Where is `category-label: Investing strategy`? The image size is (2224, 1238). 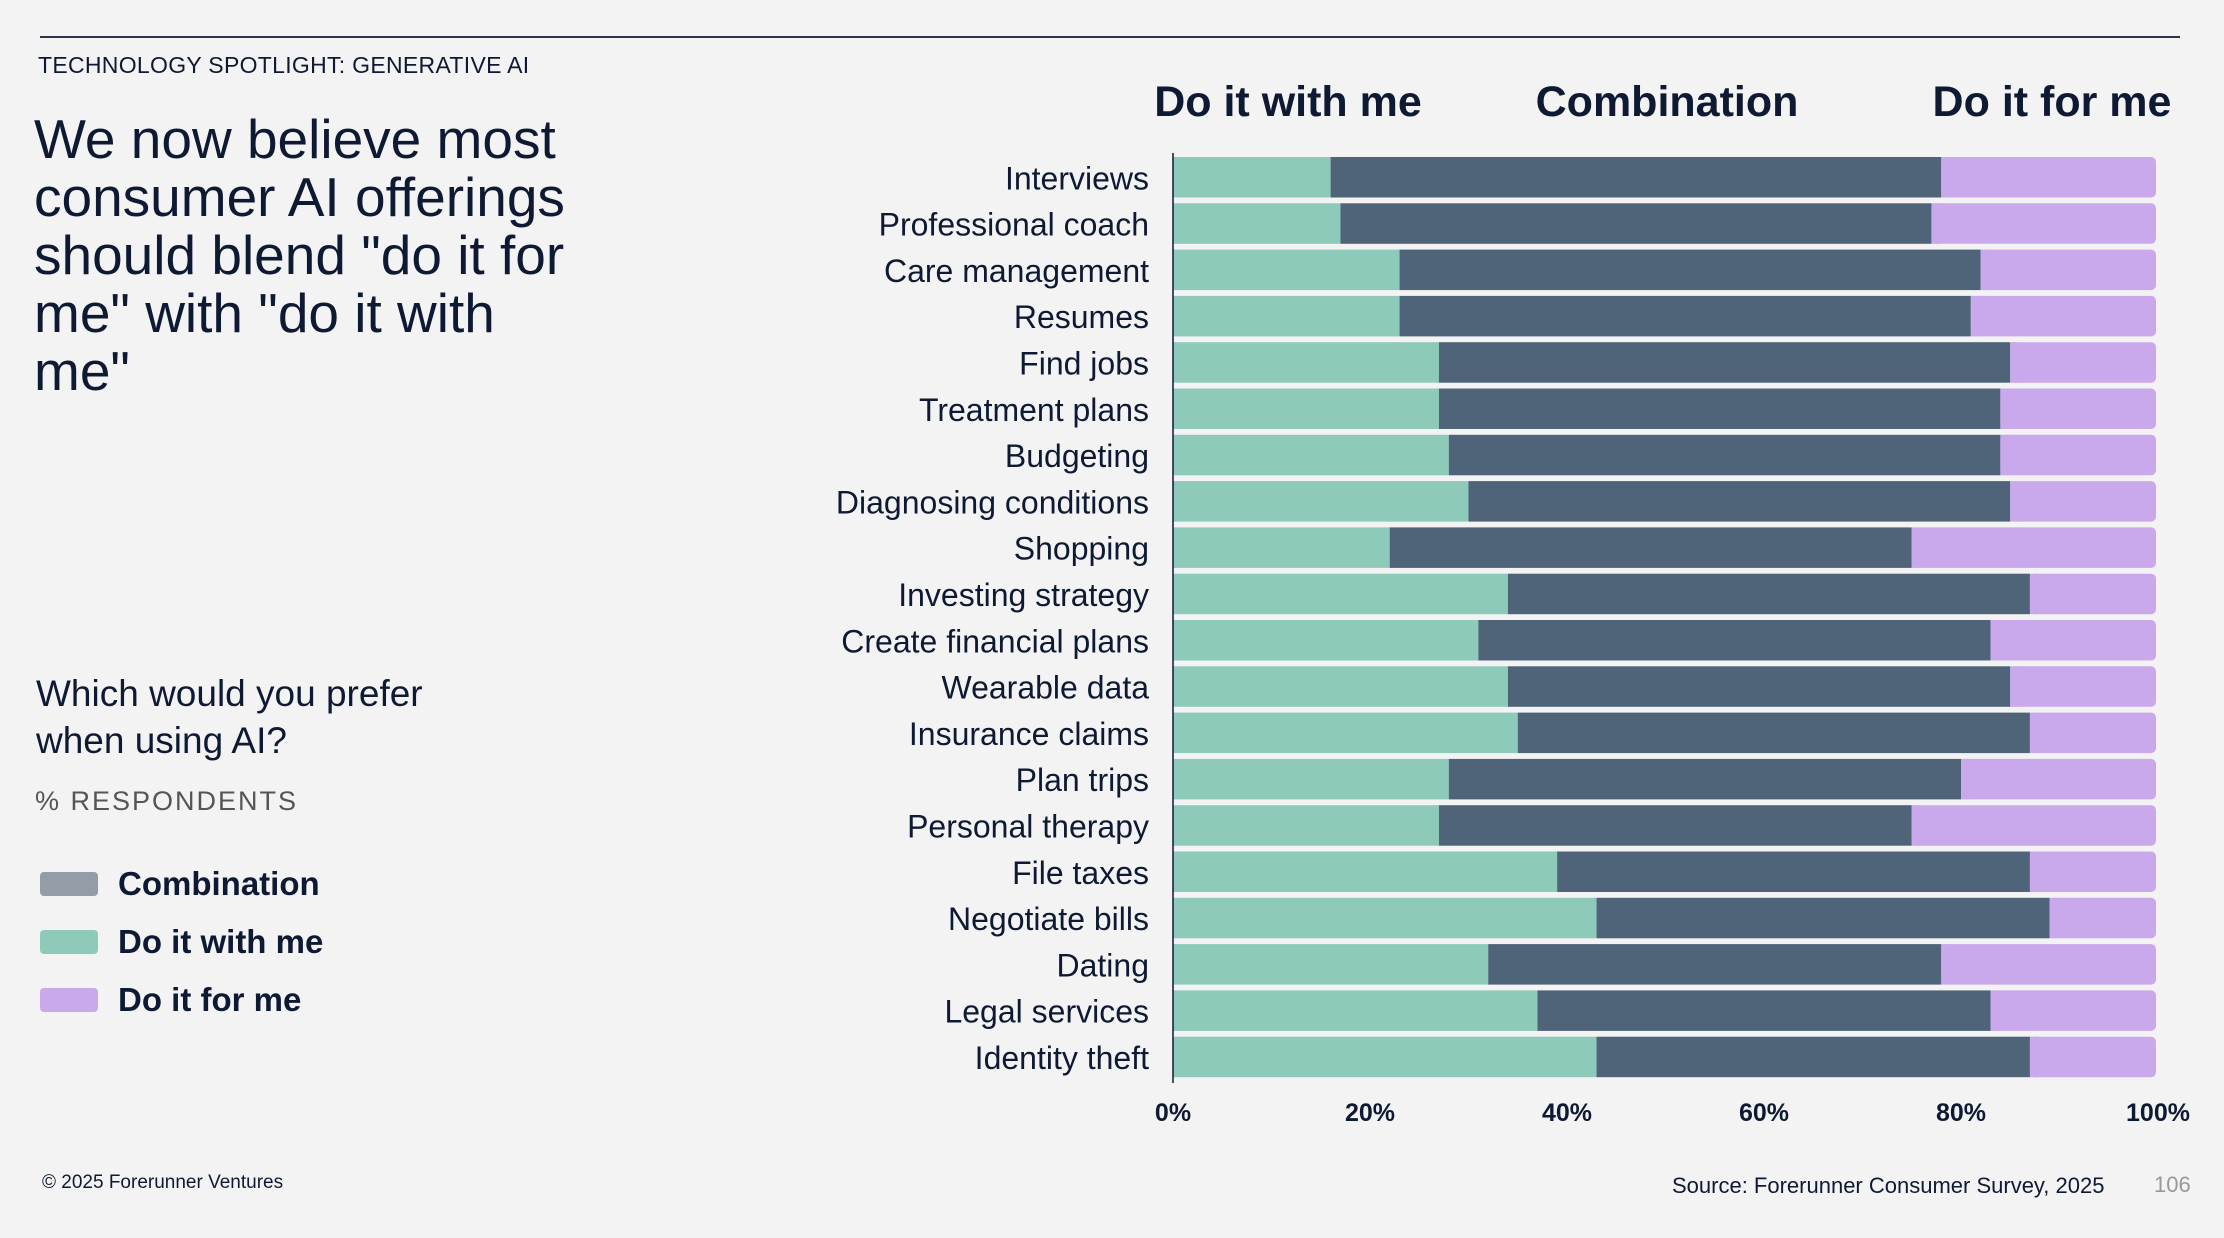
category-label: Investing strategy is located at coordinates (1023, 595).